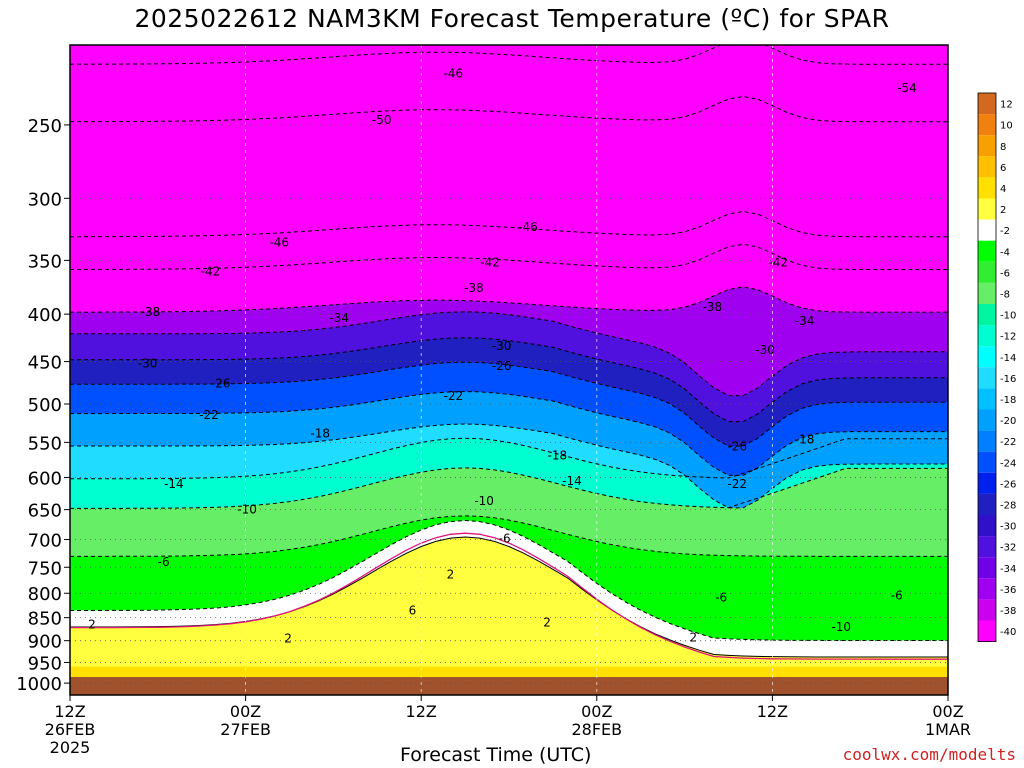 This screenshot has height=768, width=1024. I want to click on colorbar-label: -14, so click(1008, 358).